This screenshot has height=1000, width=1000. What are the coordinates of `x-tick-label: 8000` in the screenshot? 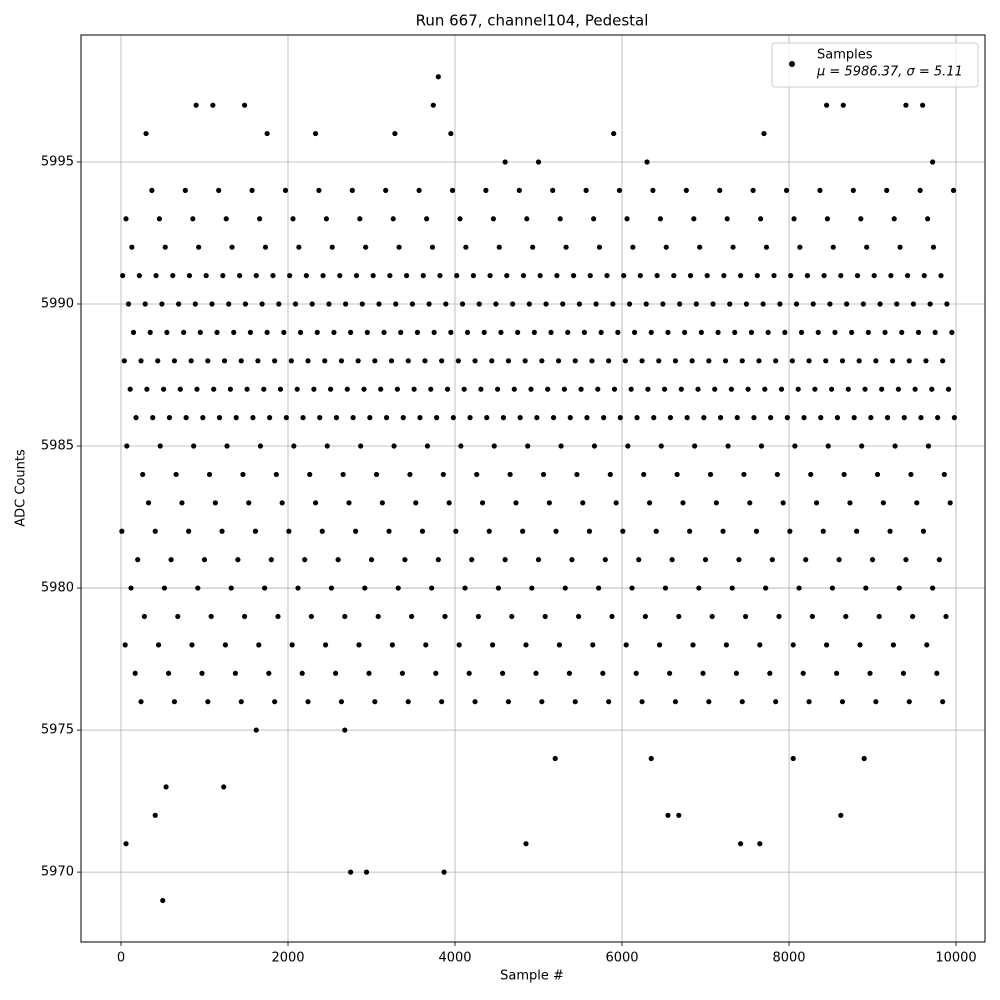 It's located at (788, 958).